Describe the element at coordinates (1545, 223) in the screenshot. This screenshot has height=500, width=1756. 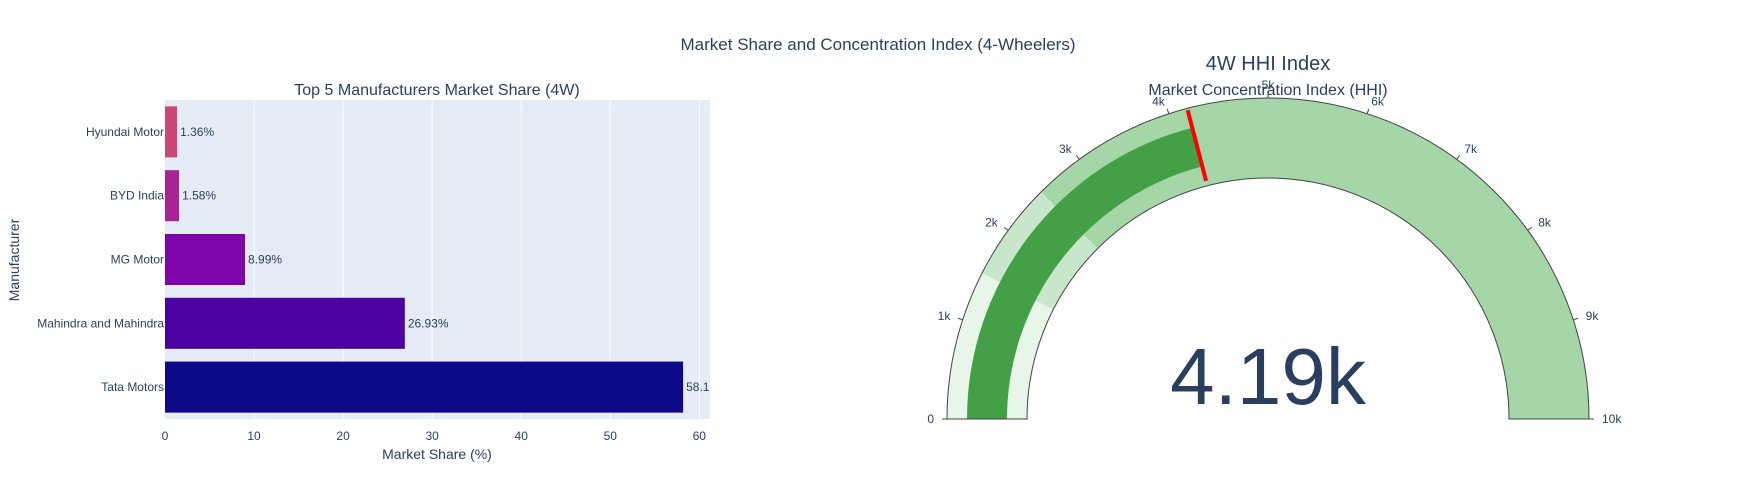
I see `gauge-tick-label: 8k` at that location.